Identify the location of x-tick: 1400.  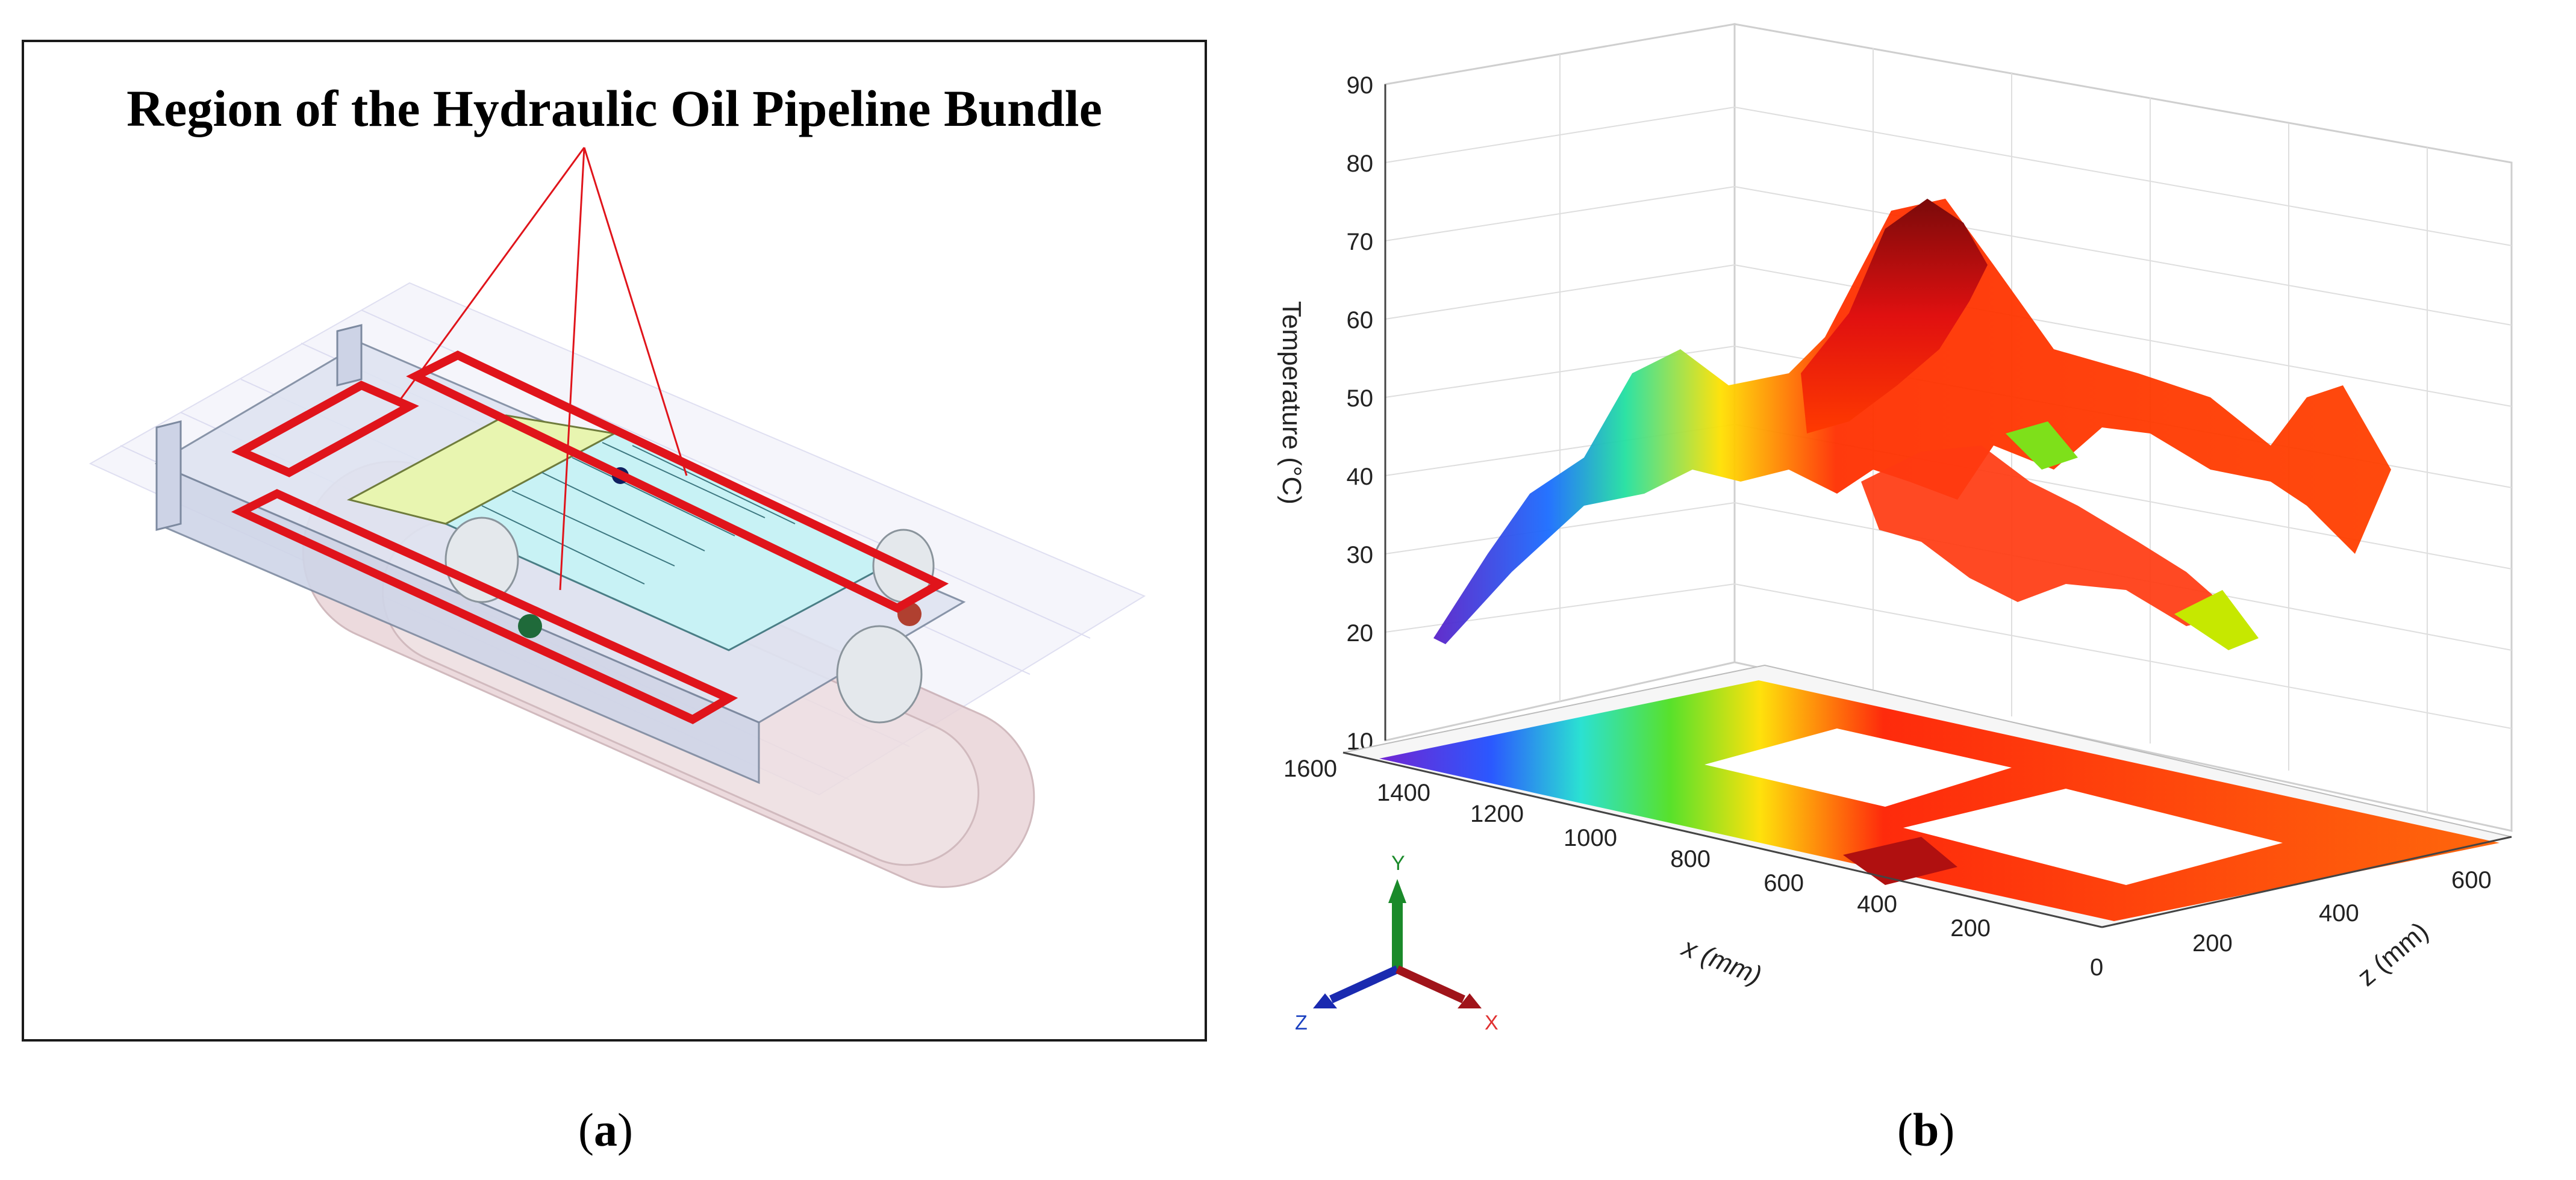
(1403, 793).